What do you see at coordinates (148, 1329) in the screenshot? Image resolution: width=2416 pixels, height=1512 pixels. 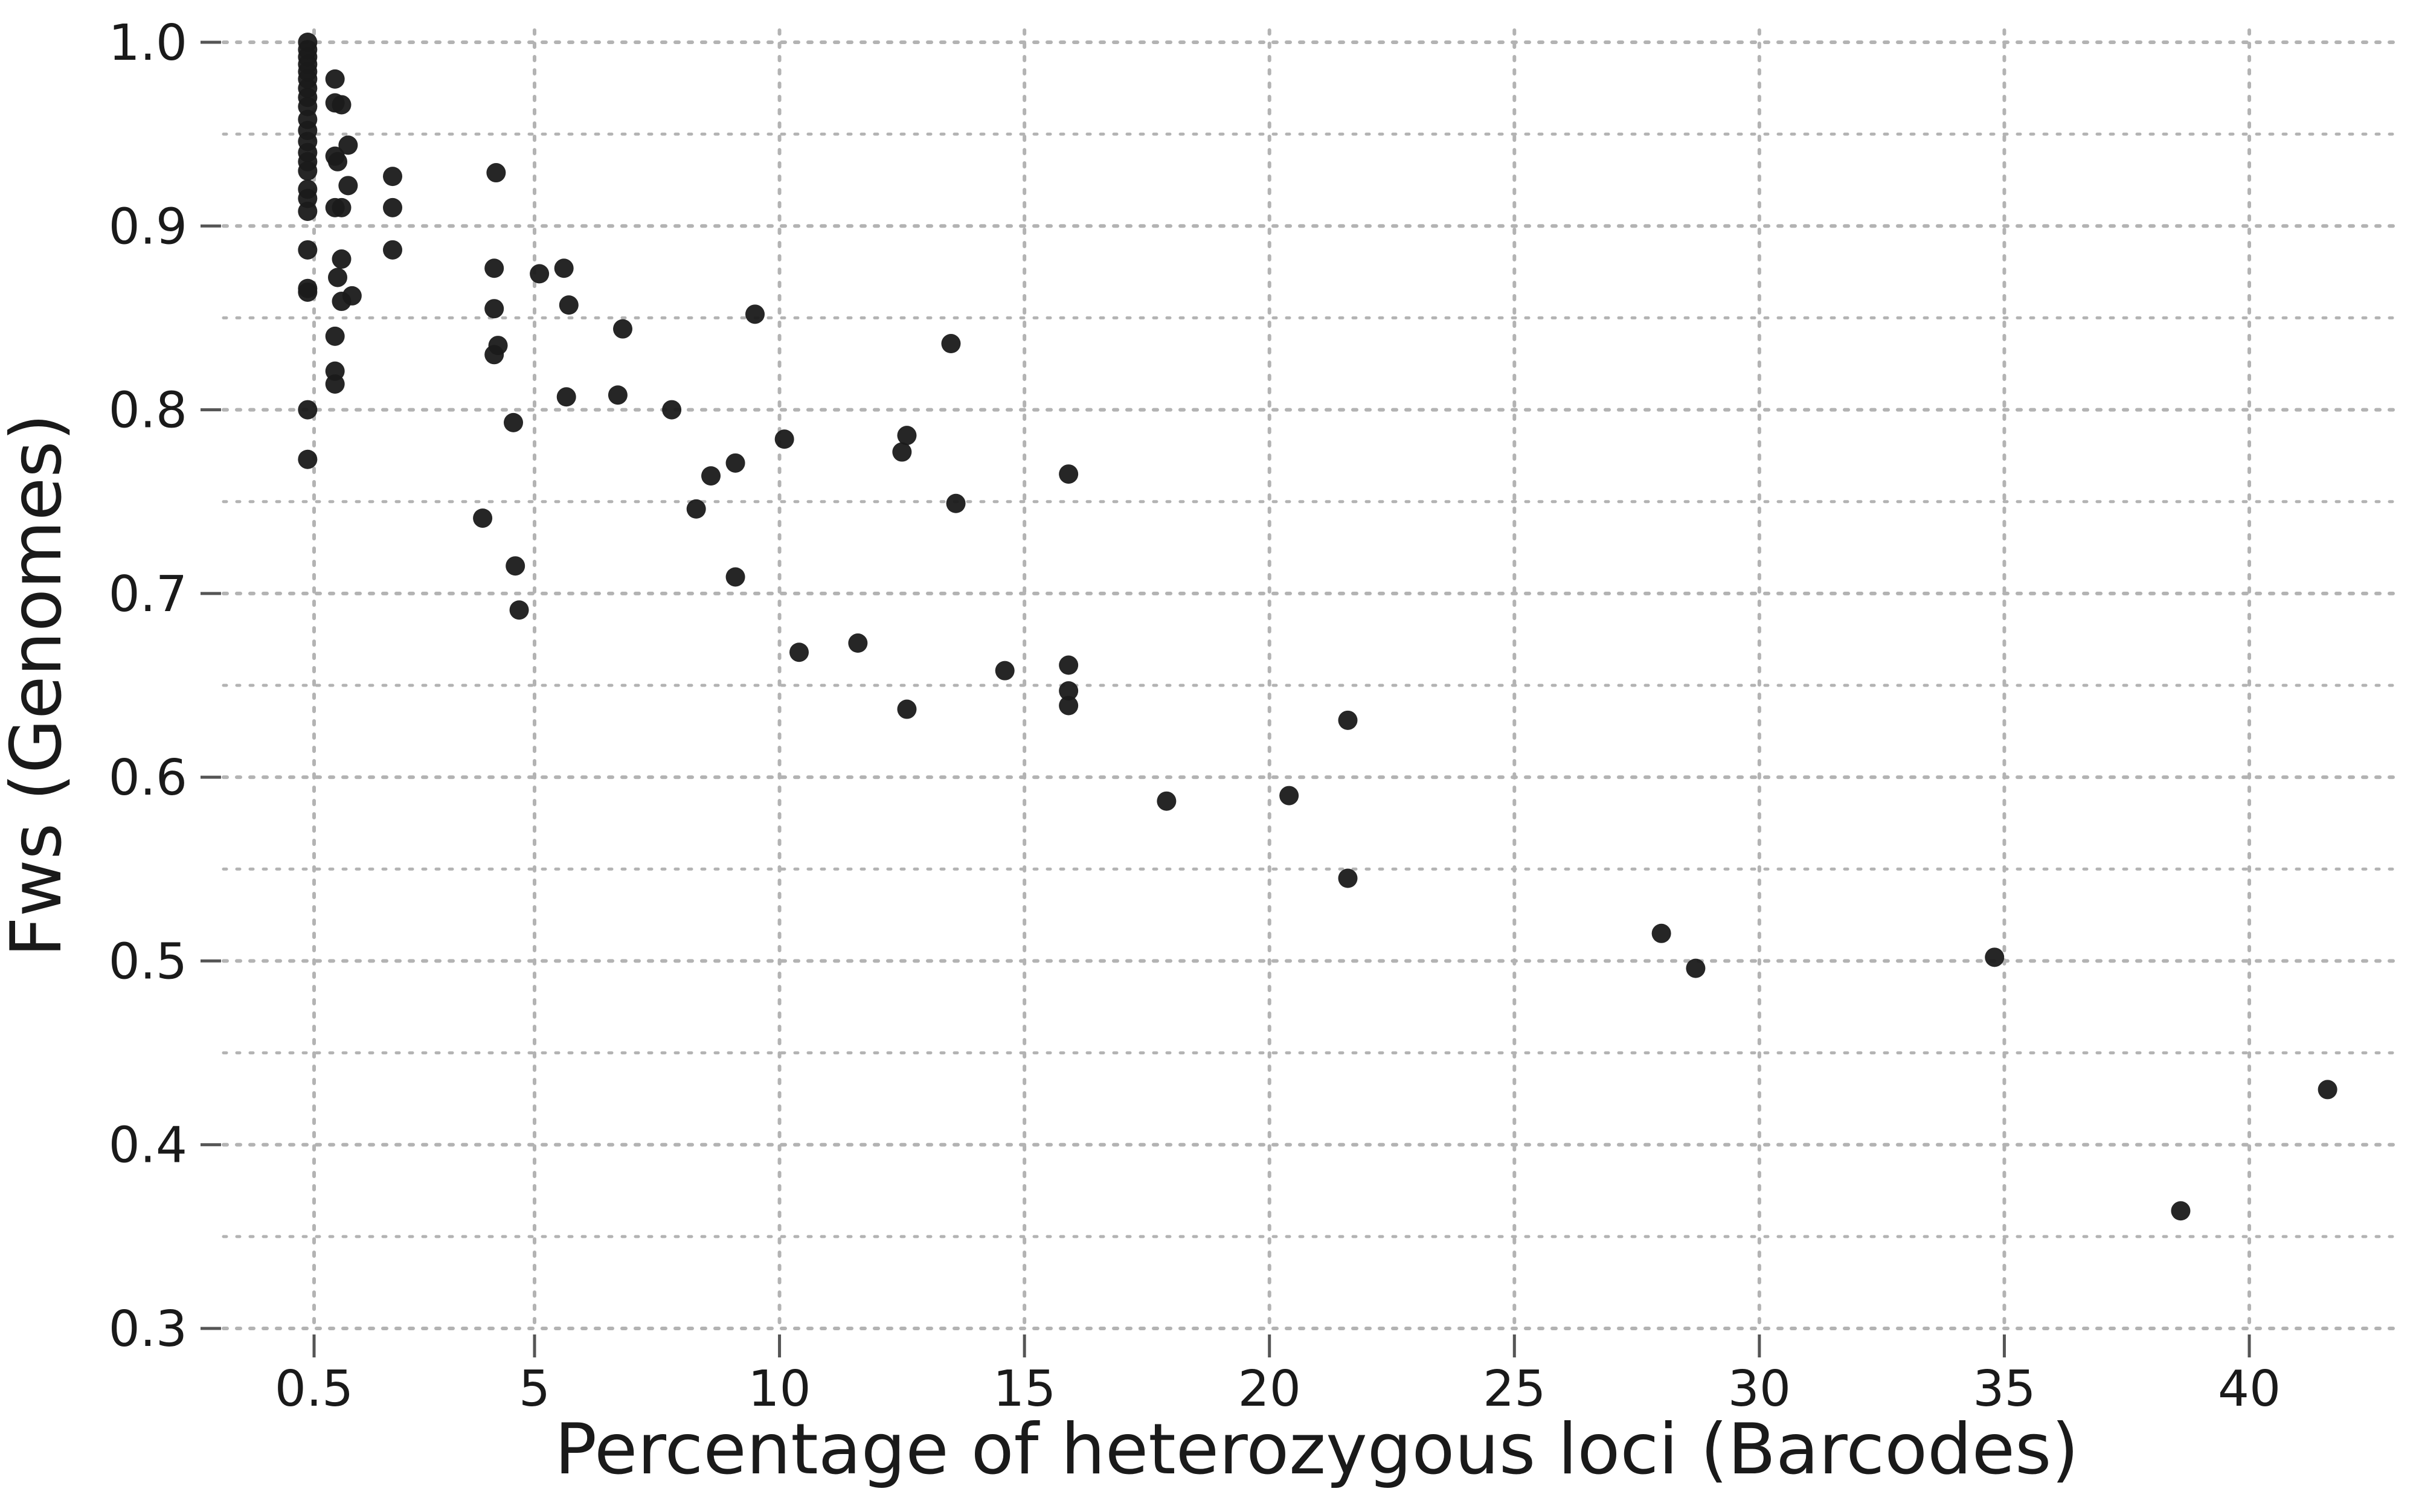 I see `y-tick-label: 0.3` at bounding box center [148, 1329].